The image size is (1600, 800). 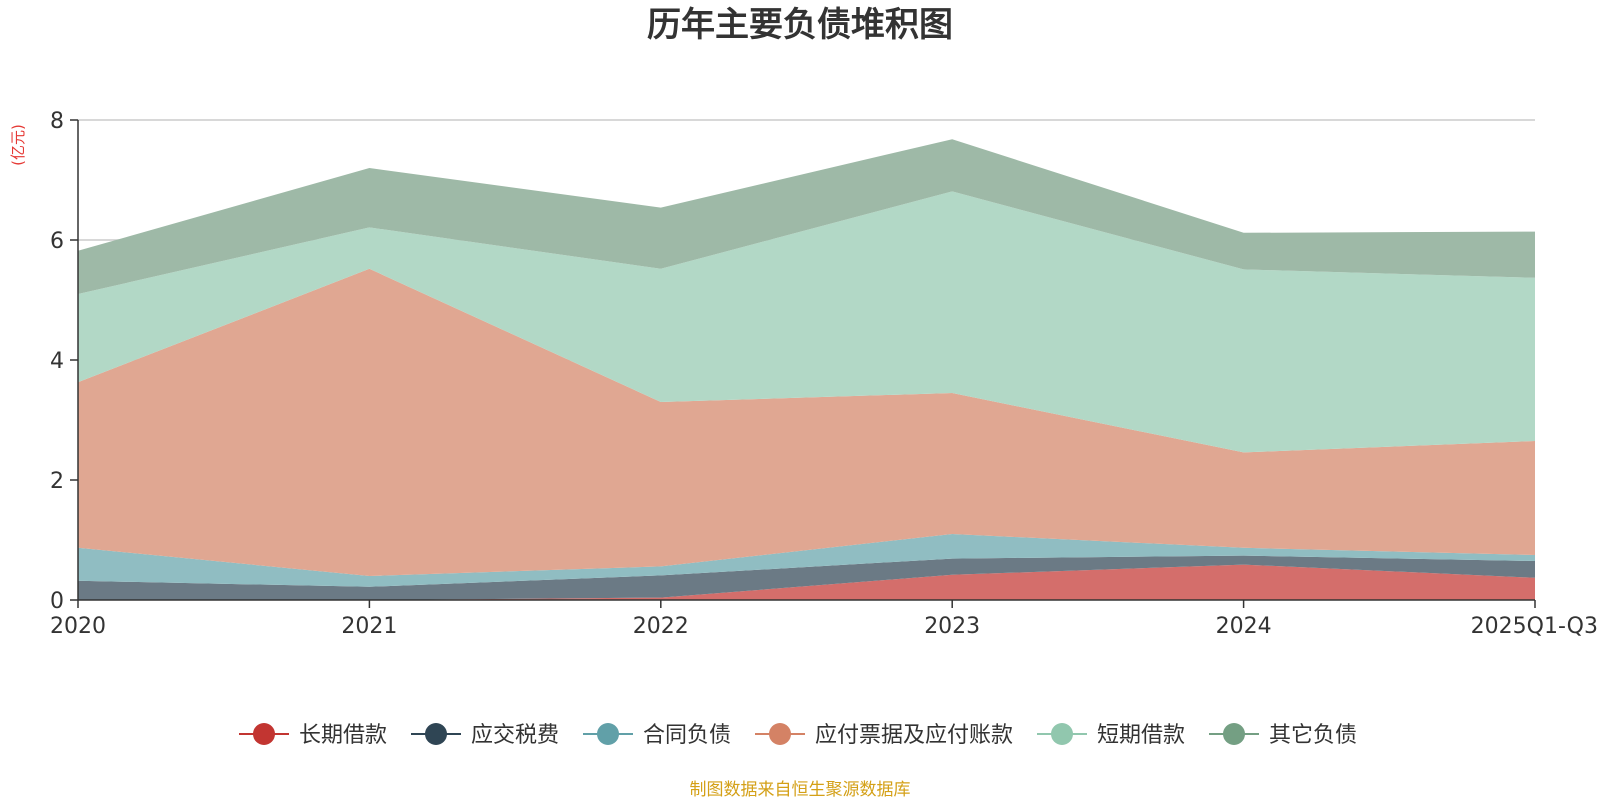 What do you see at coordinates (1313, 735) in the screenshot?
I see `legend-label: 其它负债` at bounding box center [1313, 735].